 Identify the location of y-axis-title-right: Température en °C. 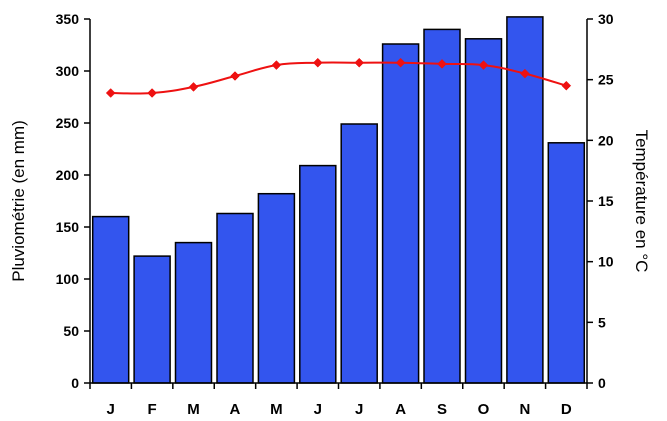
(641, 201).